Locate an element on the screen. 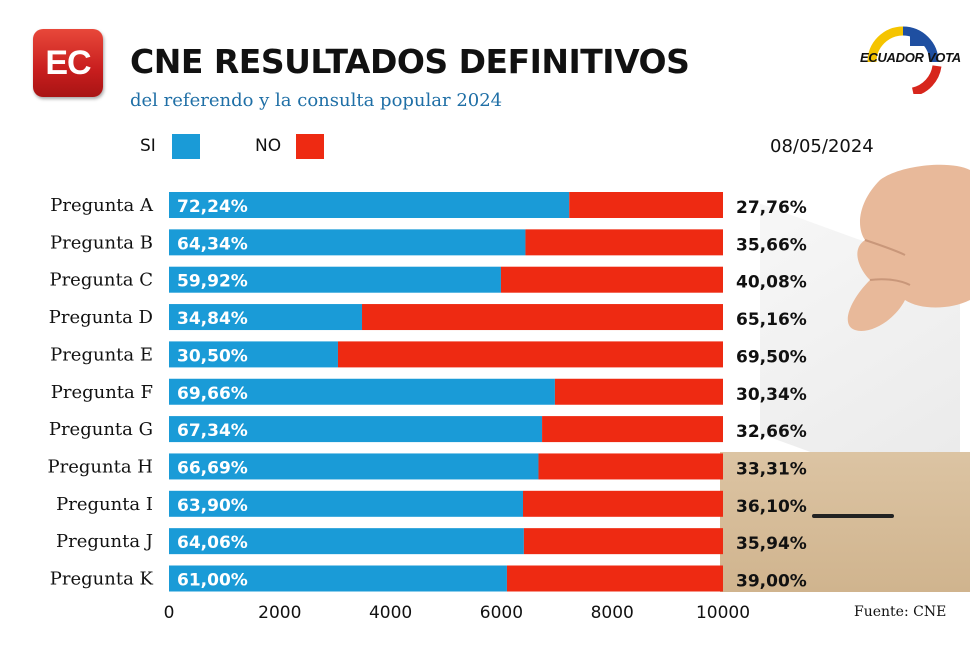 The width and height of the screenshot is (970, 645). ballot-box-slot is located at coordinates (853, 516).